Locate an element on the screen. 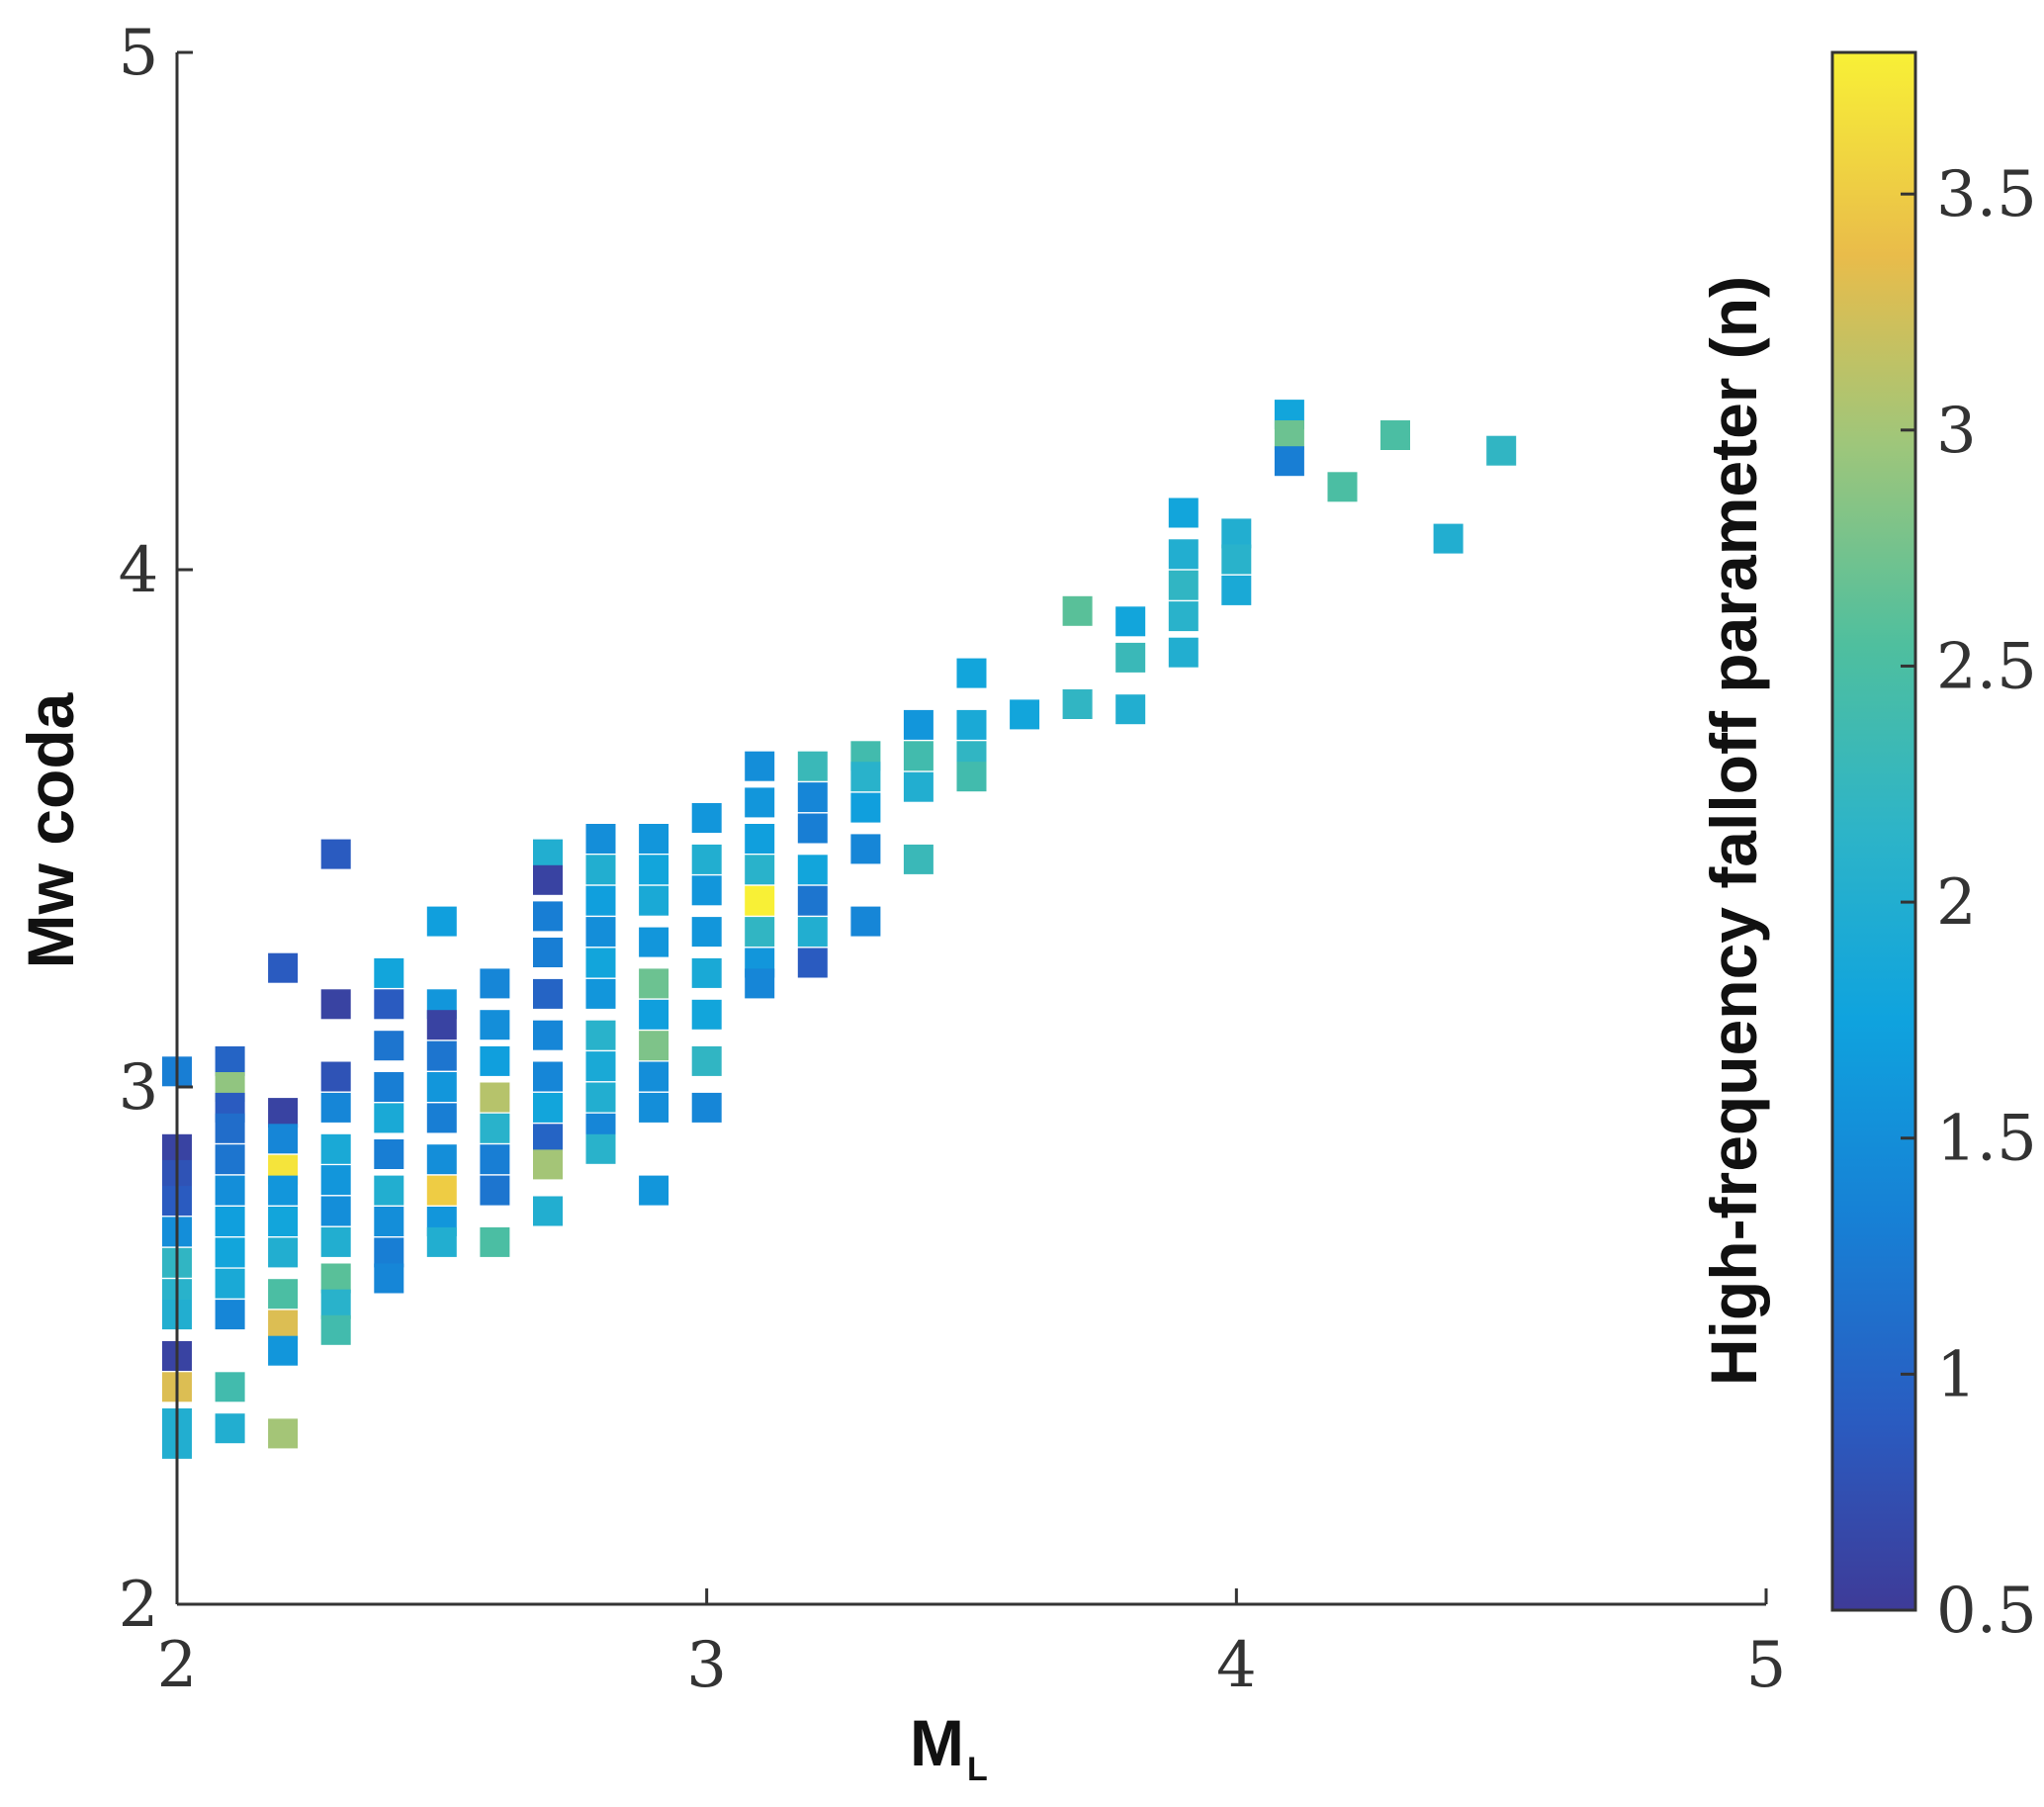 The height and width of the screenshot is (1807, 2044). colorbar-tick-label: 3 is located at coordinates (1956, 432).